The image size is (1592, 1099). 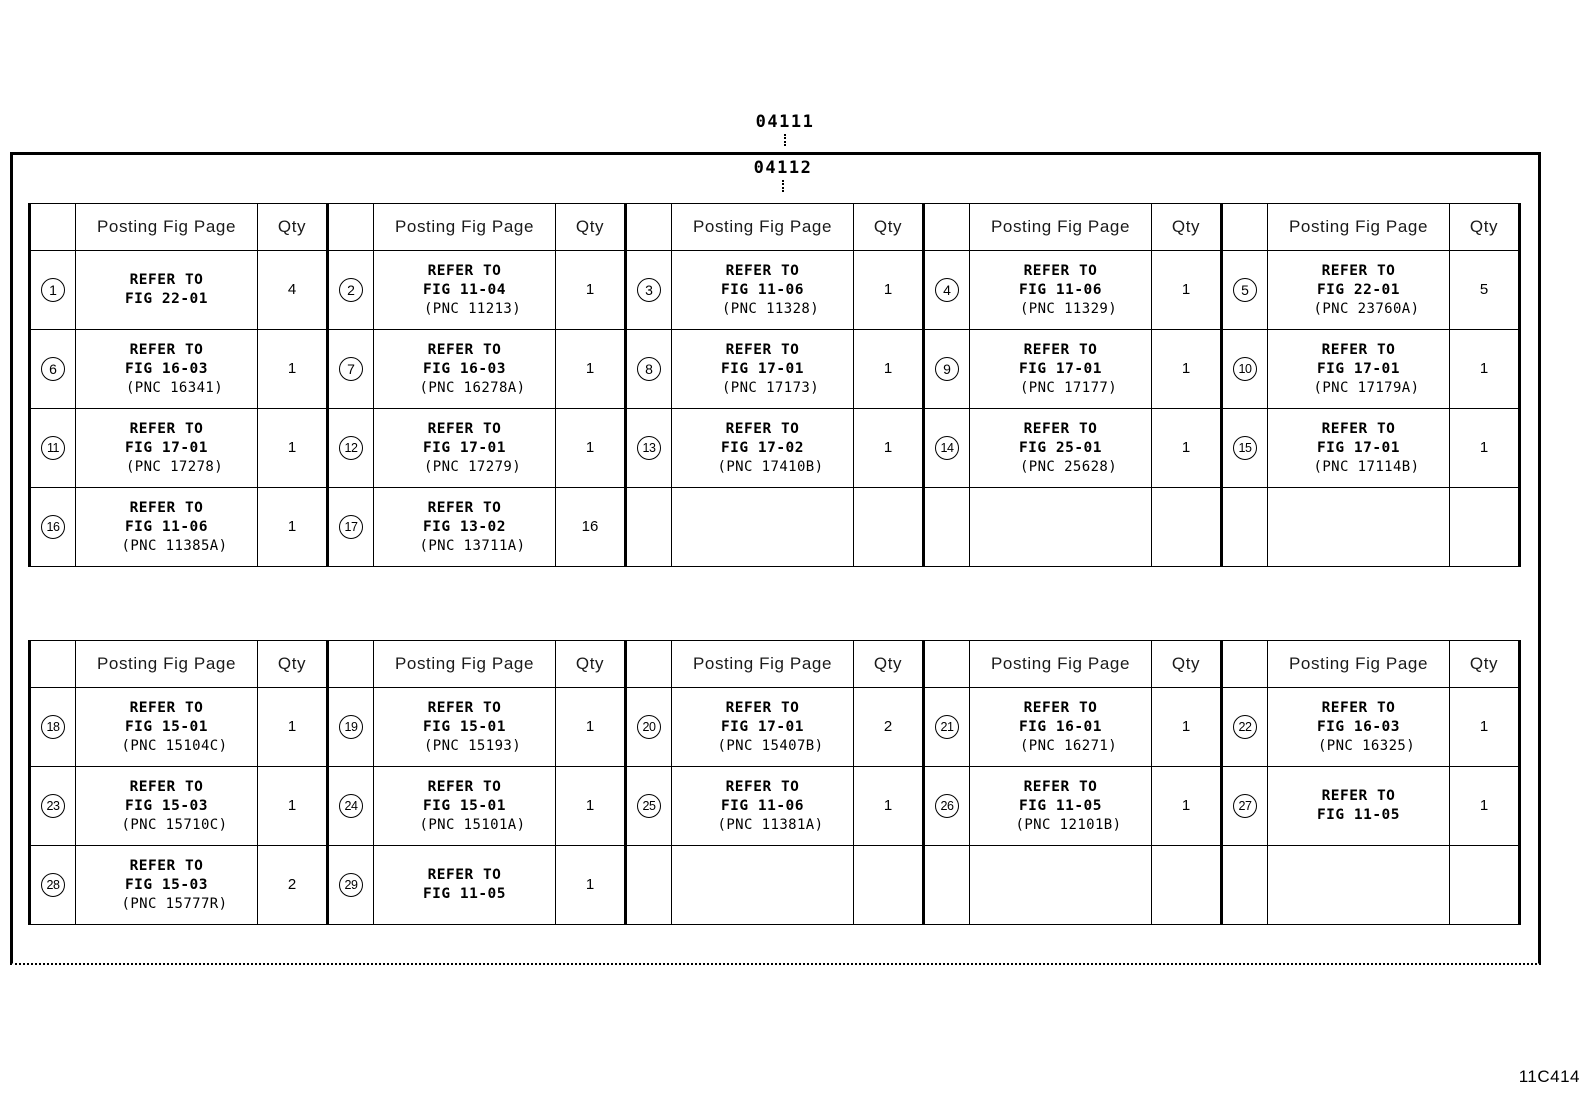 What do you see at coordinates (946, 727) in the screenshot?
I see `ref-number-cell: 21` at bounding box center [946, 727].